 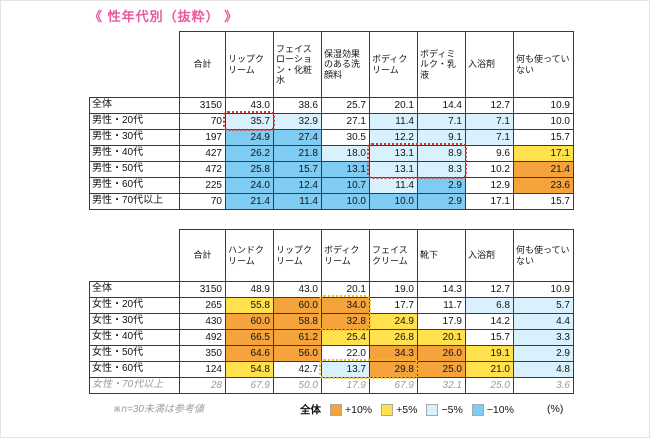 I want to click on table-row: 男性・30代 197 24.9 27.4 30.5 12.2 9.1 7.1 15.7, so click(x=331, y=137).